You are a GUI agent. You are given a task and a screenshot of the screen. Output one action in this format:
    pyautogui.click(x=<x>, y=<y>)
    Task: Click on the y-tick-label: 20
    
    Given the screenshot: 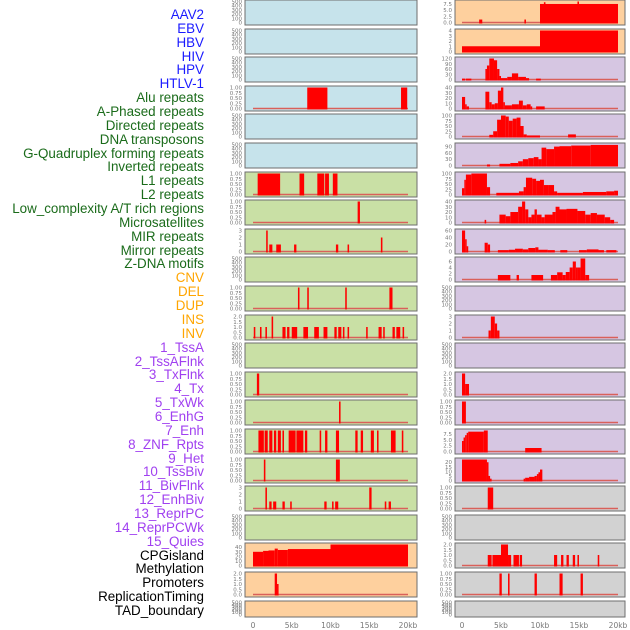 What is the action you would take?
    pyautogui.click(x=448, y=99)
    